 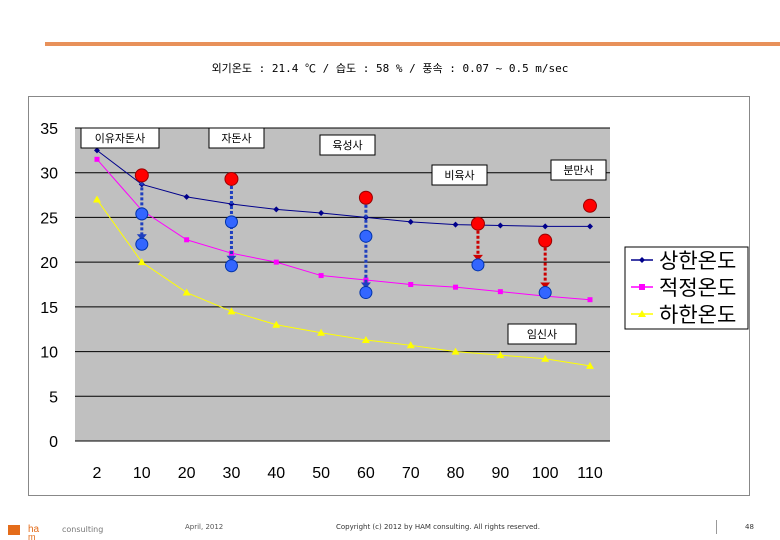 What do you see at coordinates (366, 473) in the screenshot?
I see `x-tick-label: 60` at bounding box center [366, 473].